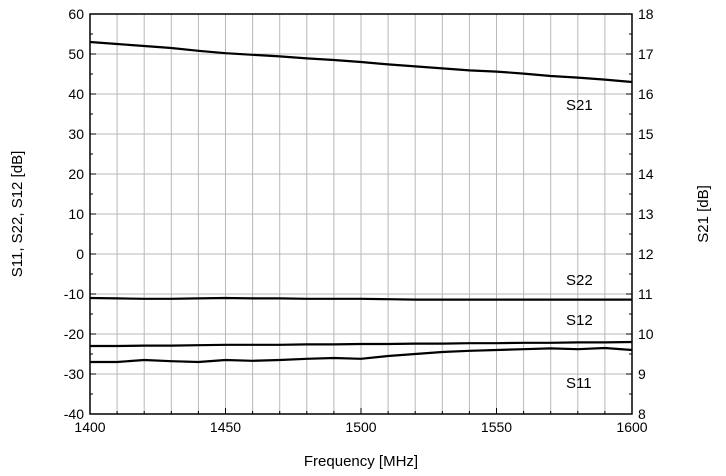  What do you see at coordinates (76, 214) in the screenshot?
I see `y-left-tick-label: 10` at bounding box center [76, 214].